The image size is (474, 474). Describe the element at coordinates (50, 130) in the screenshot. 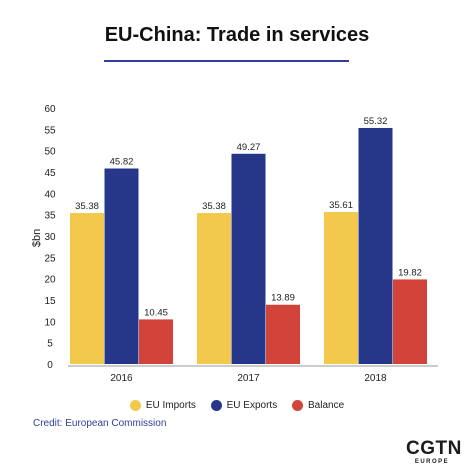

I see `y-tick-label: 55` at that location.